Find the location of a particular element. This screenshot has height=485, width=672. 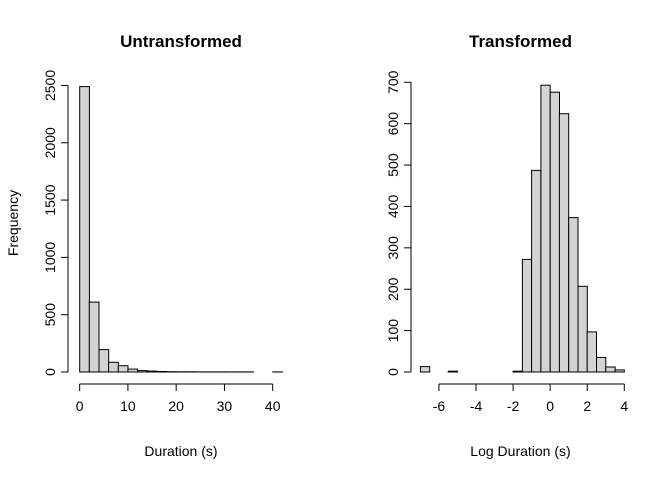

left-x-tick-label: 20 is located at coordinates (176, 406).